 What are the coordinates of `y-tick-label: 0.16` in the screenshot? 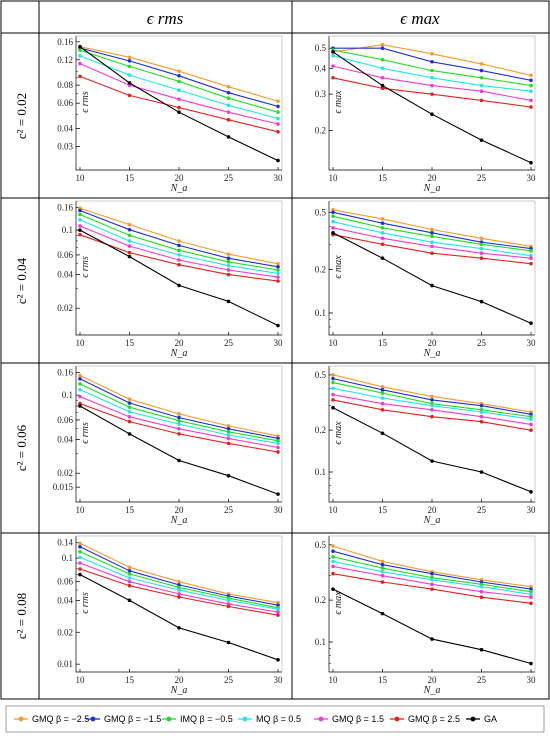 It's located at (65, 207).